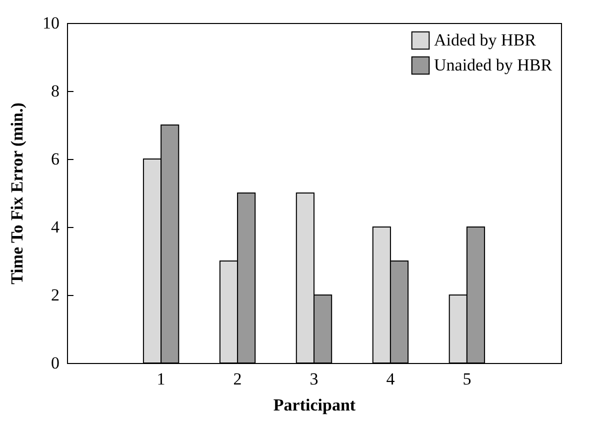 The width and height of the screenshot is (601, 435). What do you see at coordinates (467, 379) in the screenshot?
I see `x-tick-label: 5` at bounding box center [467, 379].